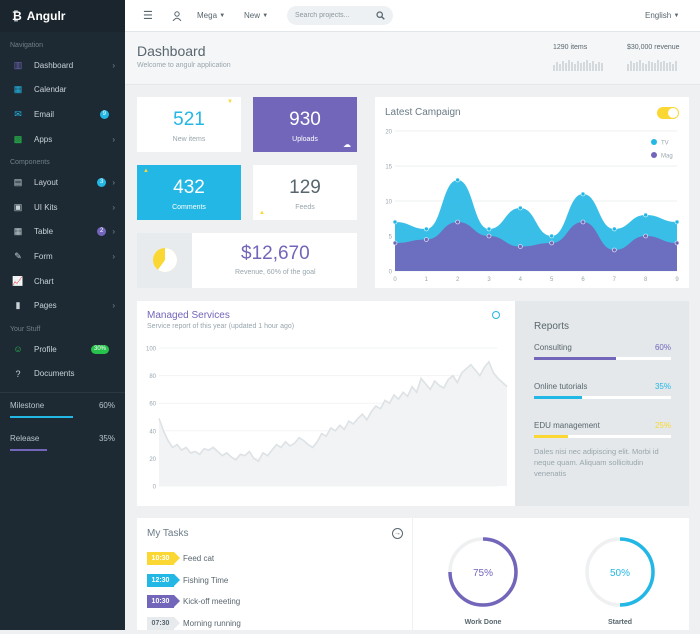  I want to click on sidebar-item-label: Apps, so click(73, 139).